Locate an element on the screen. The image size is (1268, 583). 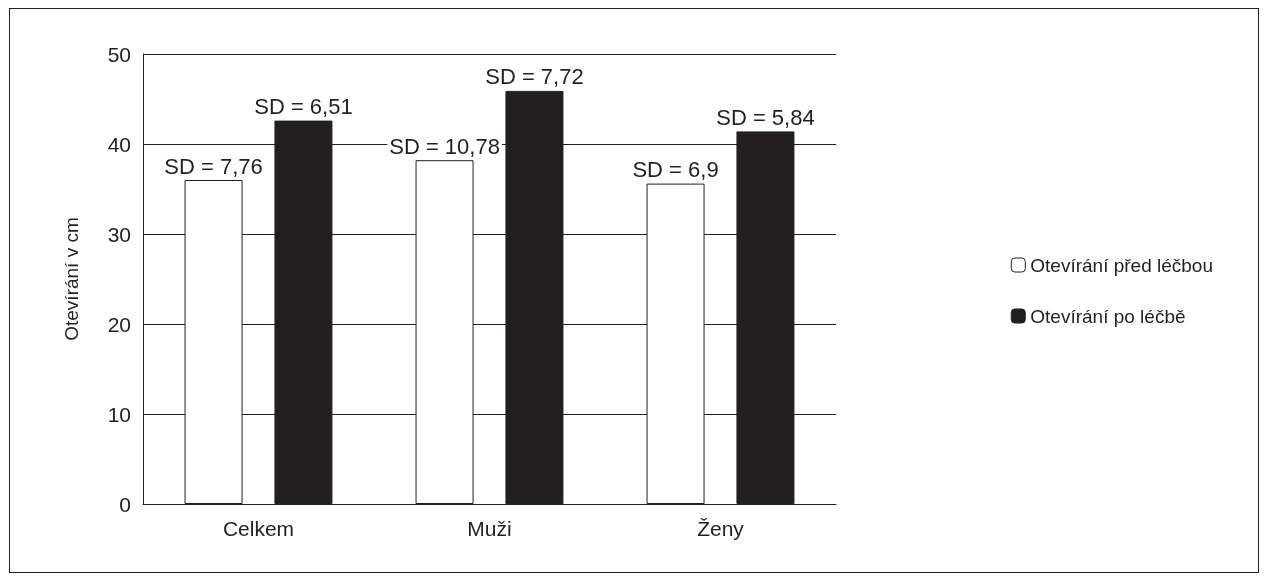
legend-label: Otevírání před léčbou is located at coordinates (1121, 265).